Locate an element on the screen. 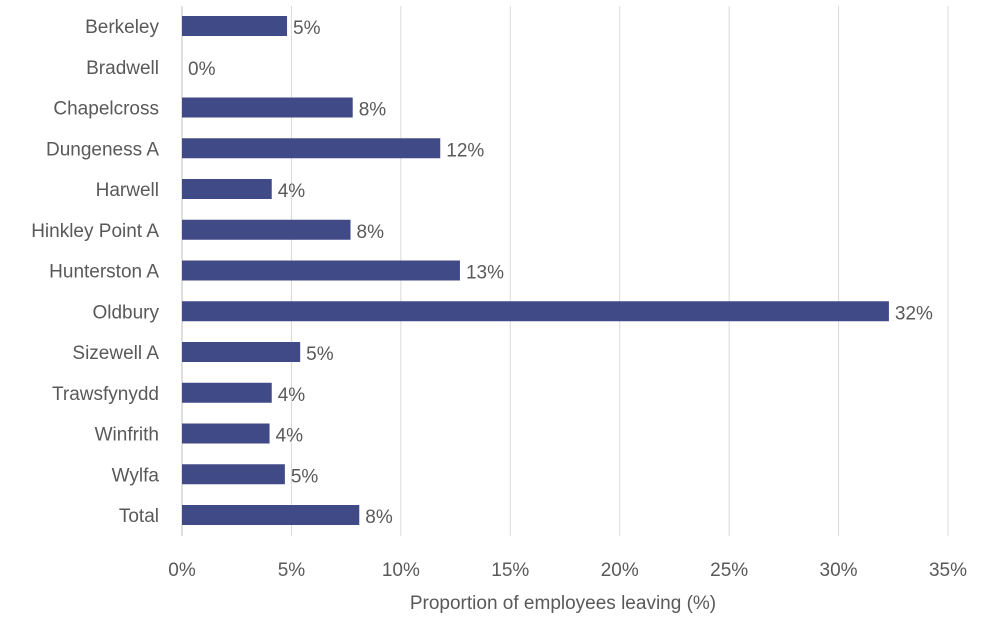  data-label: 0% is located at coordinates (202, 69).